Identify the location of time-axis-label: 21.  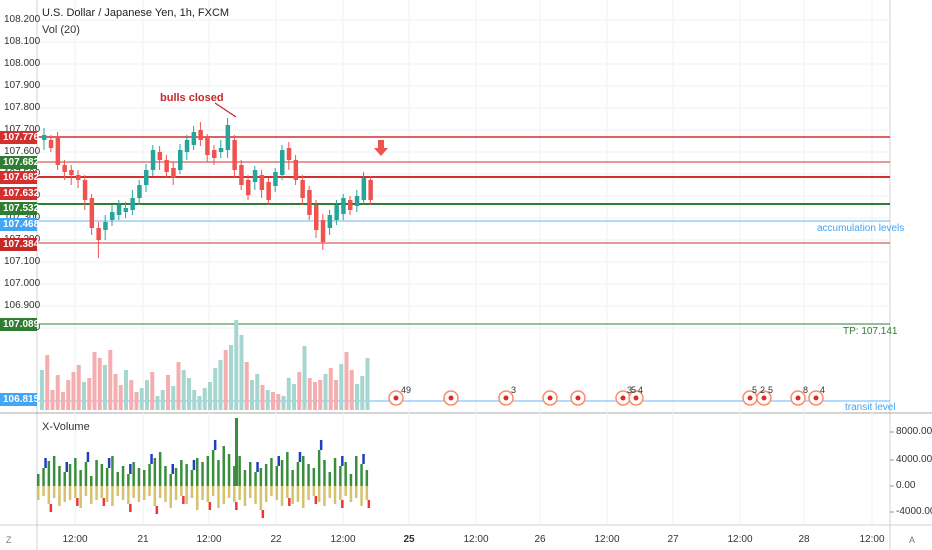
(143, 539).